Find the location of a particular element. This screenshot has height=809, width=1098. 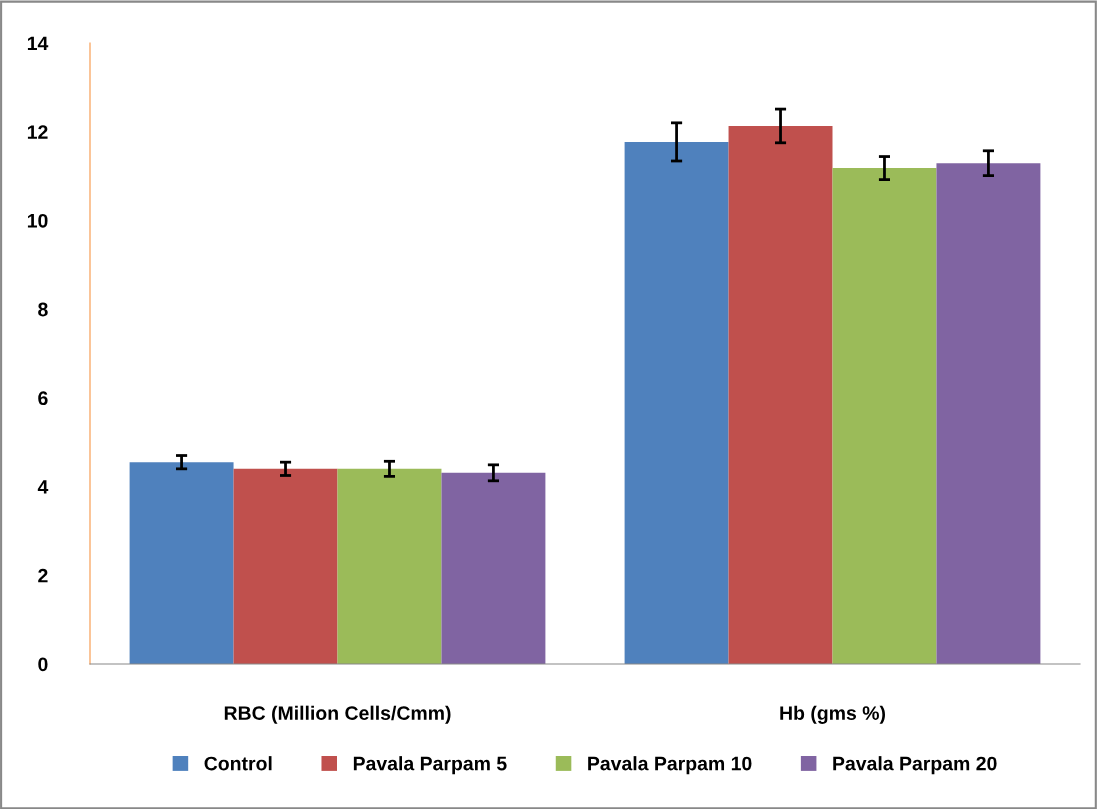

y-tick-label: 10 is located at coordinates (37, 220).